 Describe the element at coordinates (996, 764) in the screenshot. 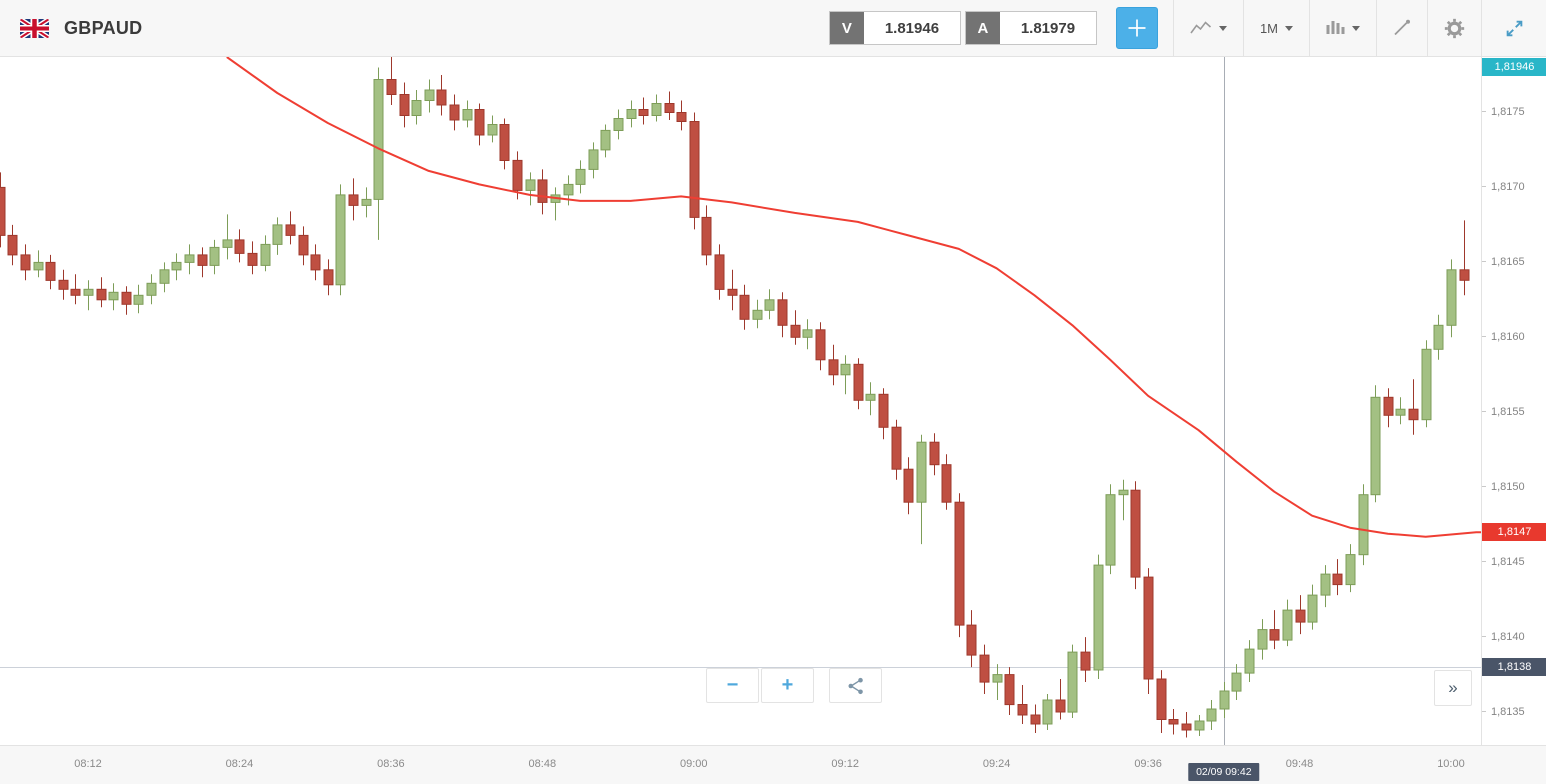

I see `time-tick-label: 09:24` at that location.